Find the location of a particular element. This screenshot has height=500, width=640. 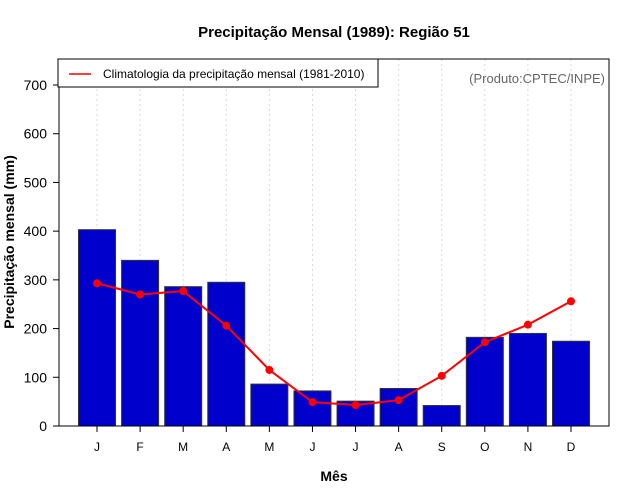

x-axis-label: Mês is located at coordinates (333, 476).